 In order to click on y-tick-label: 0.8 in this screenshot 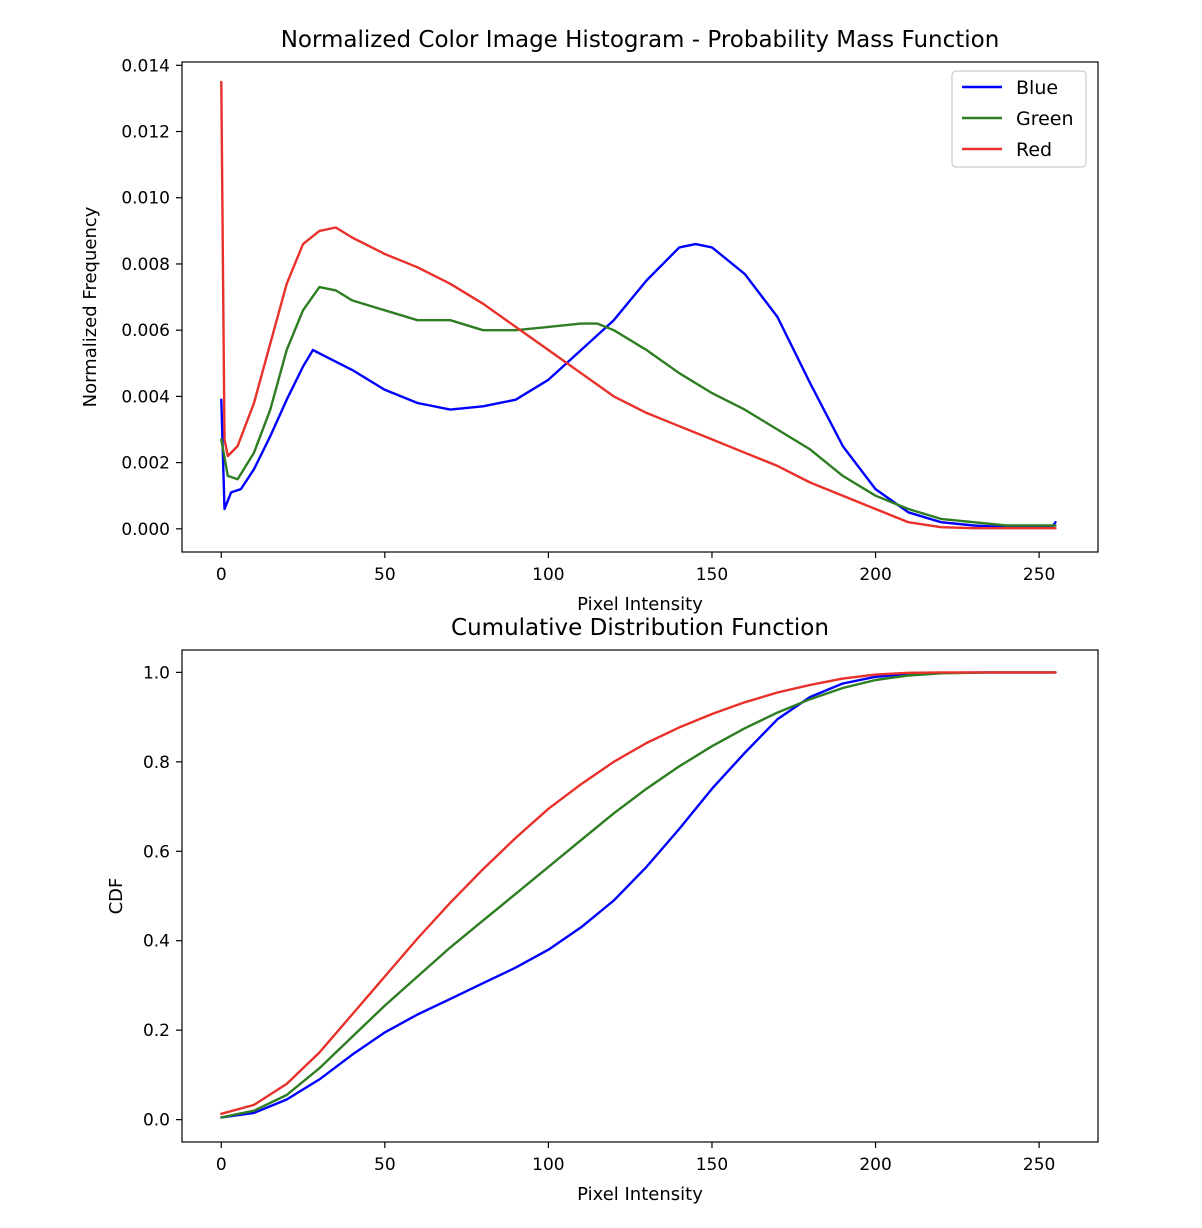, I will do `click(156, 763)`.